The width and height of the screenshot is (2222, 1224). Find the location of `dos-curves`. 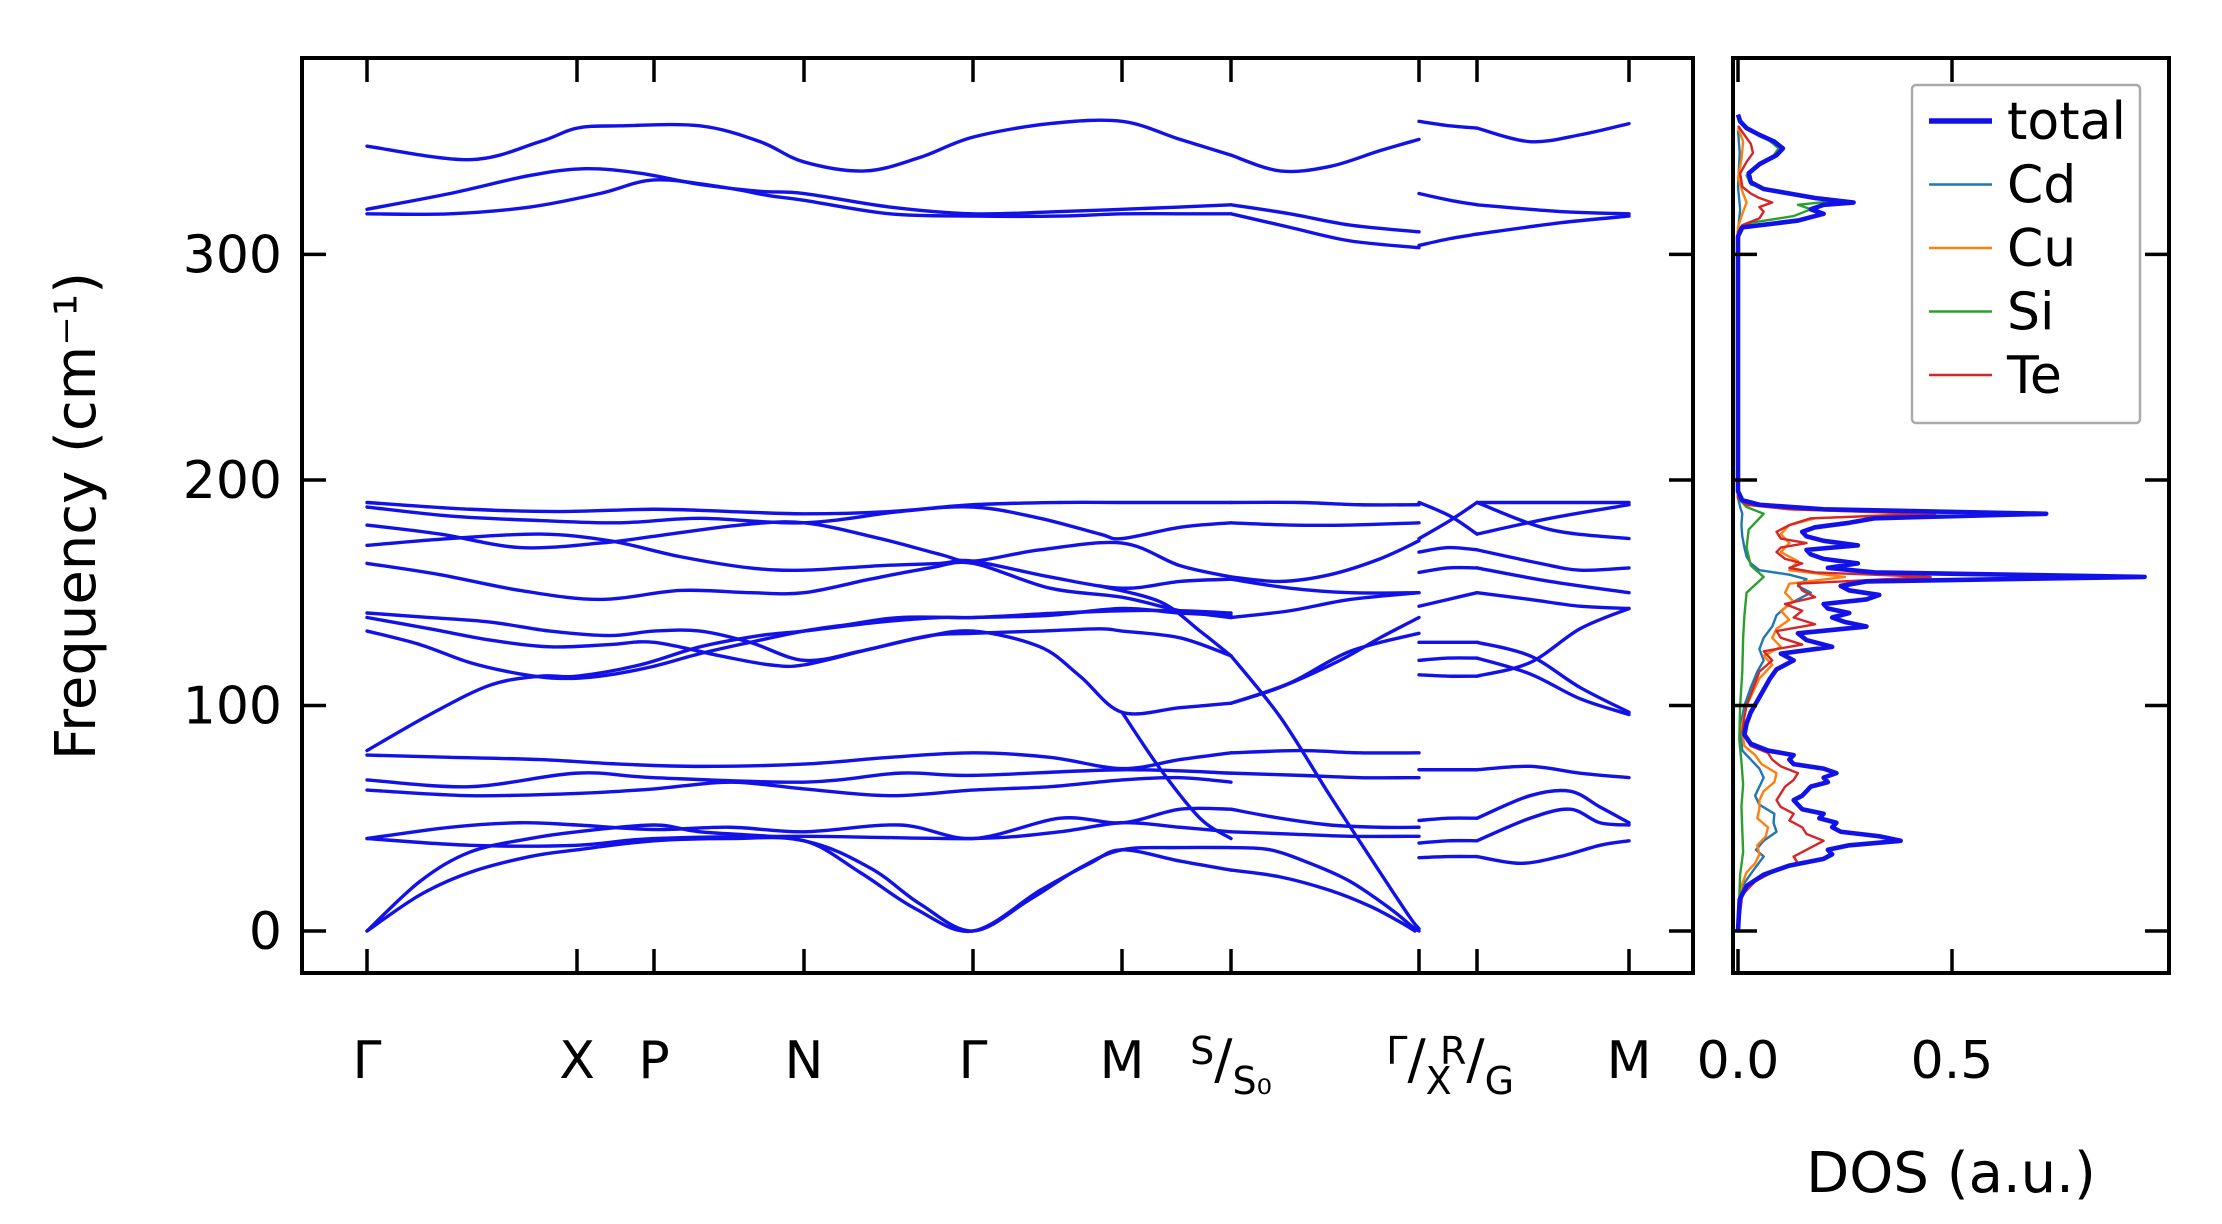

dos-curves is located at coordinates (1941, 522).